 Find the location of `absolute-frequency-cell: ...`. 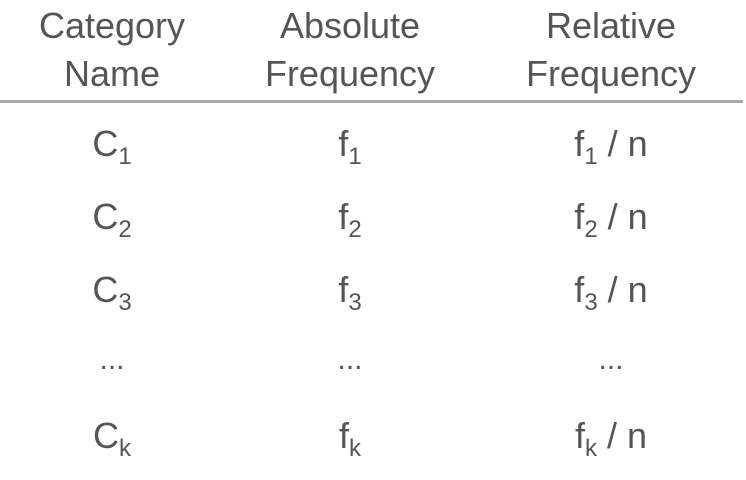

absolute-frequency-cell: ... is located at coordinates (350, 359).